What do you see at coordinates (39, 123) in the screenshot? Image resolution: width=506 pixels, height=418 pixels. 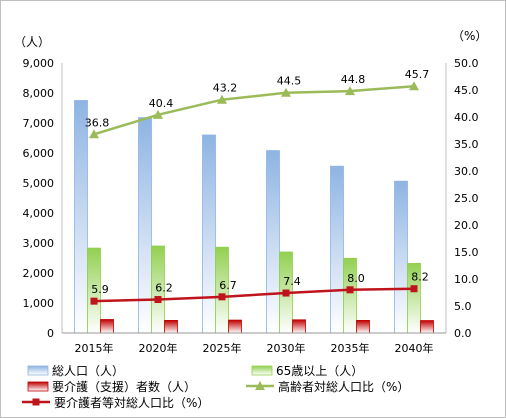 I see `left-tick-label: 7,000` at bounding box center [39, 123].